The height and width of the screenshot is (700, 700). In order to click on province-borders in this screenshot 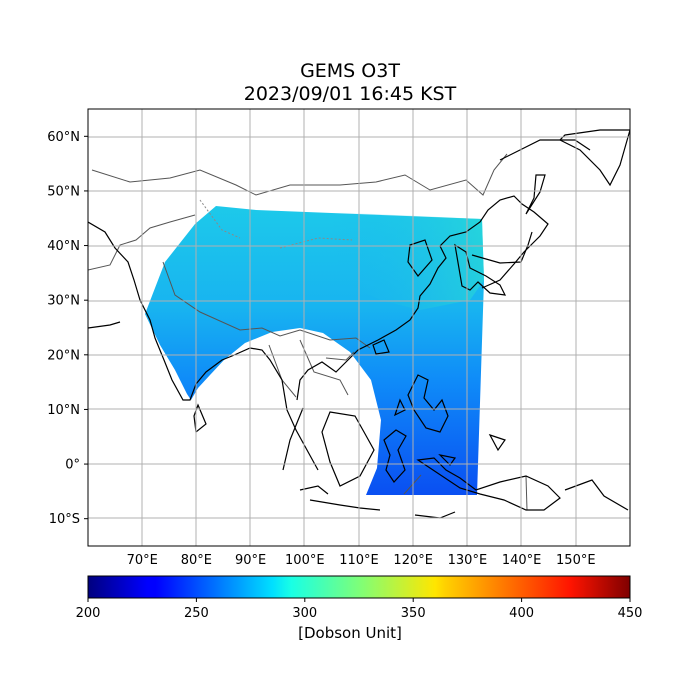, I will do `click(276, 224)`.